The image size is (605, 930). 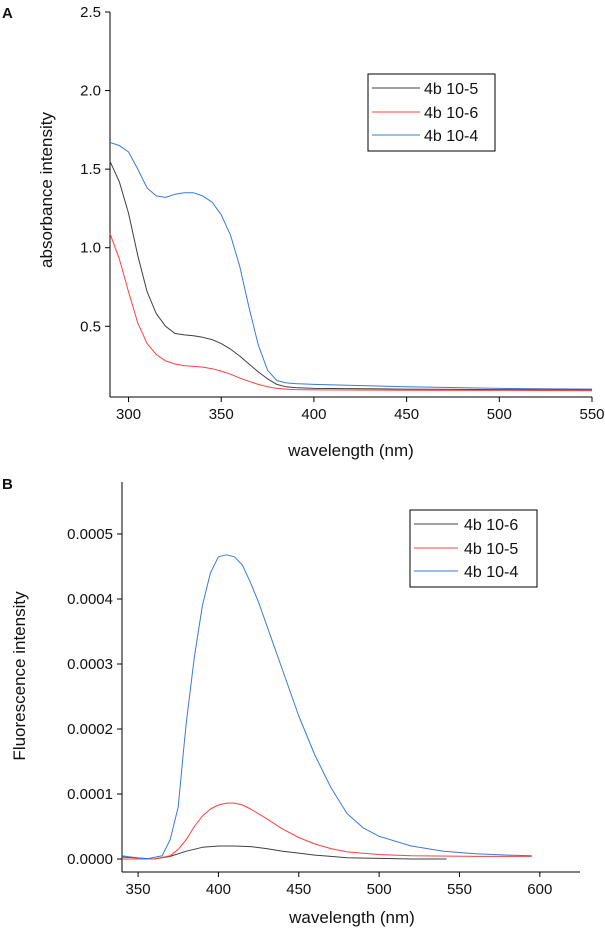 I want to click on panel-b-x-tick-label: 500, so click(x=379, y=889).